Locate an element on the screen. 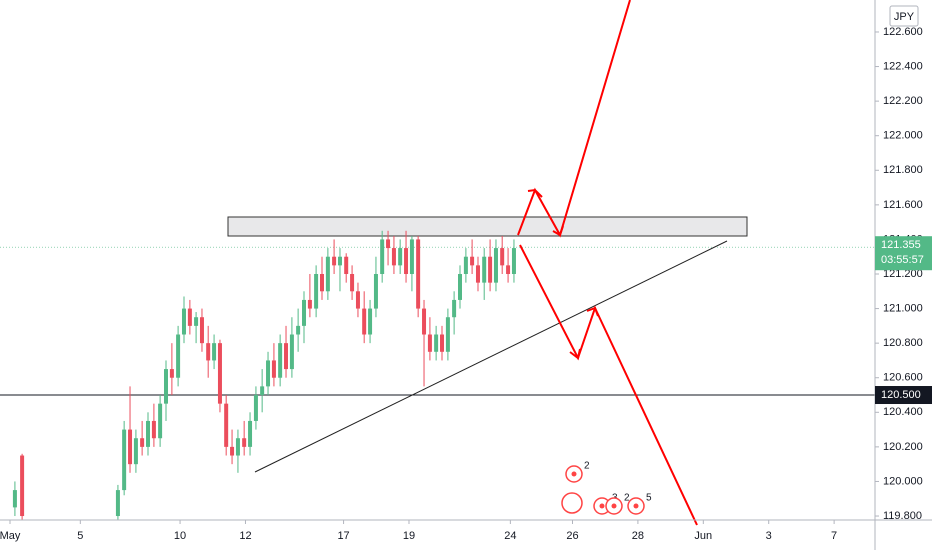 The width and height of the screenshot is (932, 550). y-tick-label: 120.800 is located at coordinates (903, 343).